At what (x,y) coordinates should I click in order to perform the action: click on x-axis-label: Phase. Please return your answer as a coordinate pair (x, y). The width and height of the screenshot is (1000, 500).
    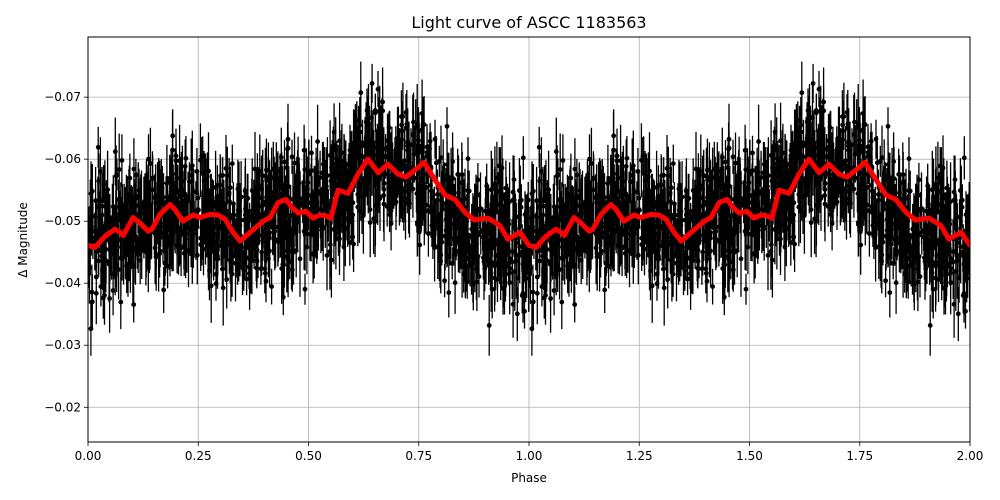
    Looking at the image, I should click on (529, 478).